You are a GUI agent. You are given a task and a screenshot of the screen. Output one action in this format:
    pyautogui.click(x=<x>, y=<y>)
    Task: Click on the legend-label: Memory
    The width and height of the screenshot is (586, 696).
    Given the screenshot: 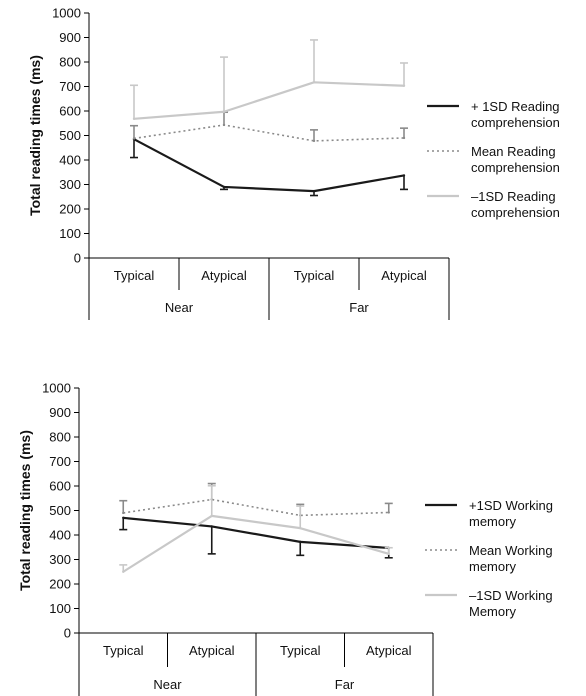 What is the action you would take?
    pyautogui.click(x=492, y=611)
    